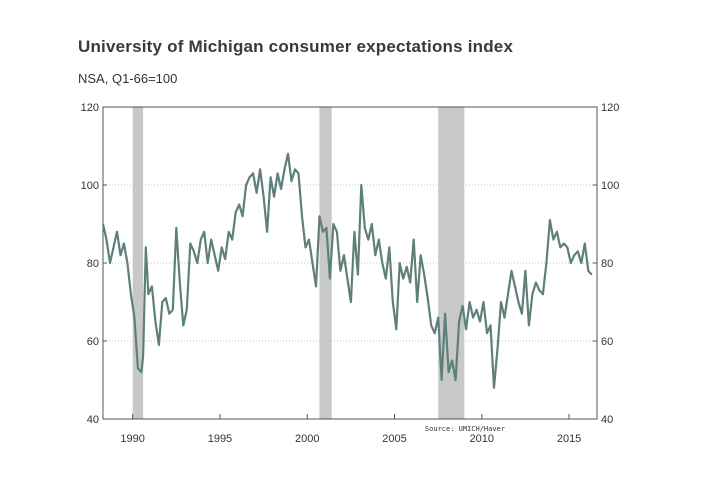 Image resolution: width=711 pixels, height=498 pixels. I want to click on source-note: Source: UMICH/Haver, so click(465, 429).